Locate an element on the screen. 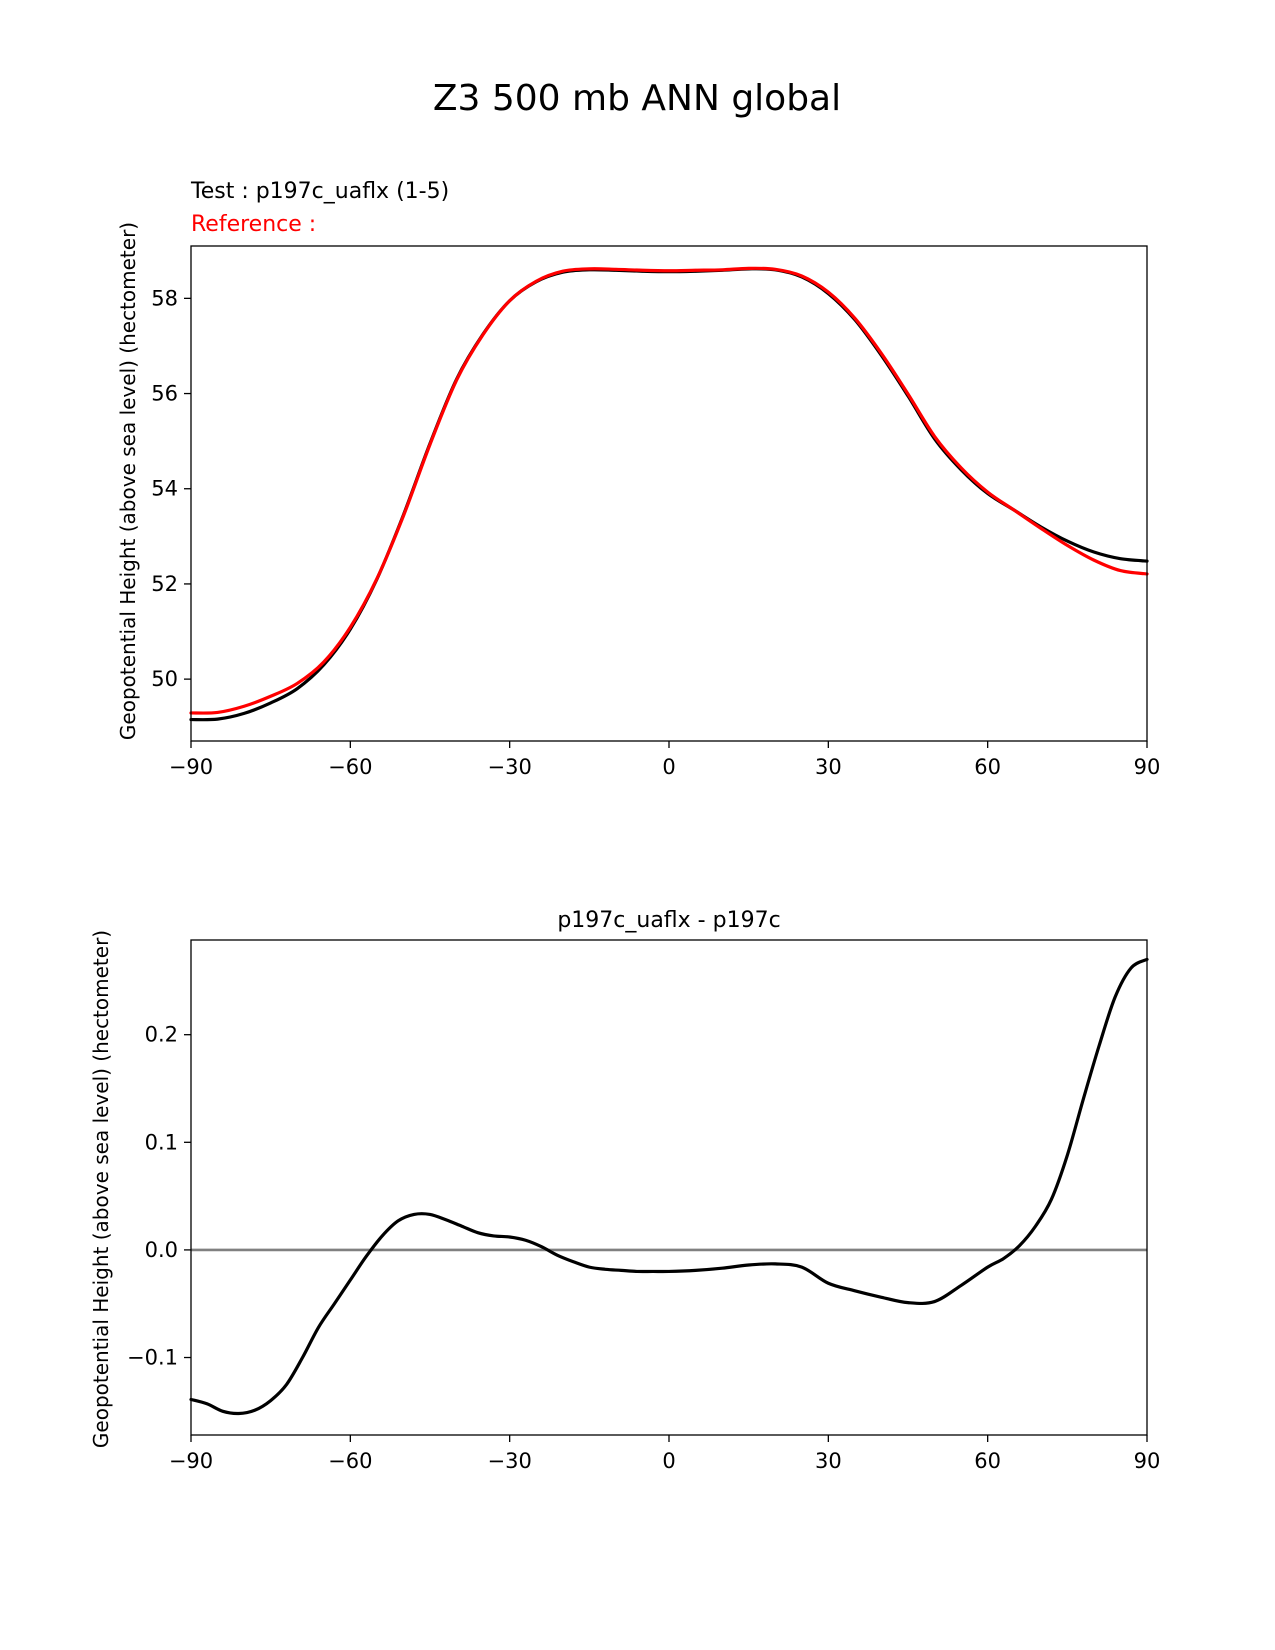 This screenshot has width=1275, height=1650. top-x-tick-label: 0 is located at coordinates (668, 767).